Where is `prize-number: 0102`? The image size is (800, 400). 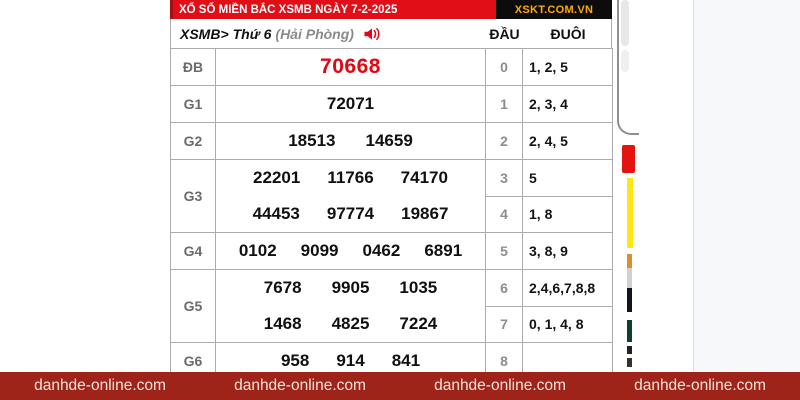
prize-number: 0102 is located at coordinates (257, 250).